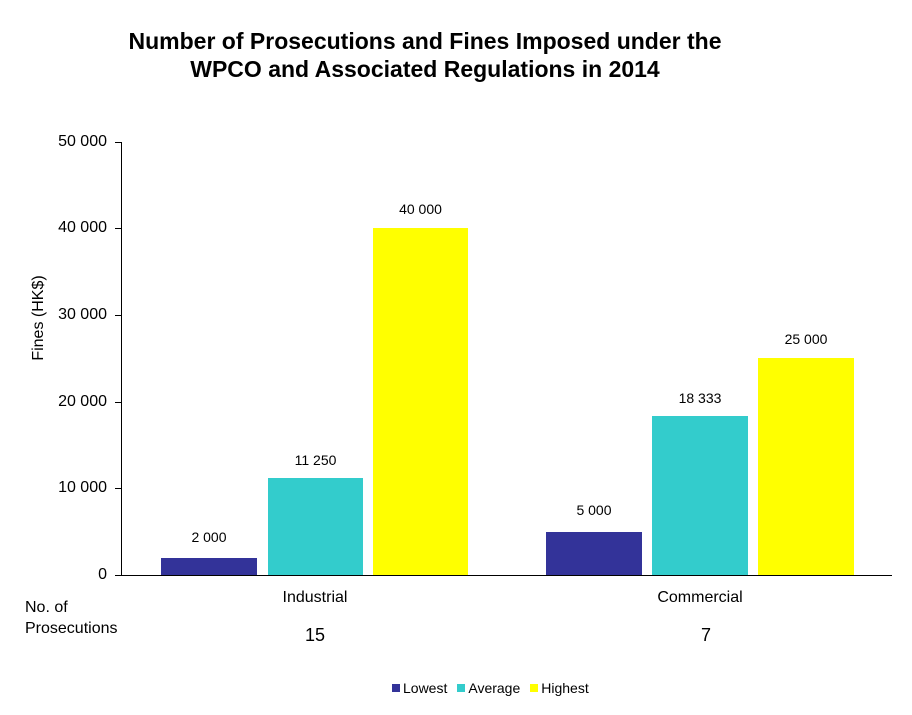 This screenshot has width=912, height=715. Describe the element at coordinates (82, 401) in the screenshot. I see `y-tick-label: 20 000` at that location.